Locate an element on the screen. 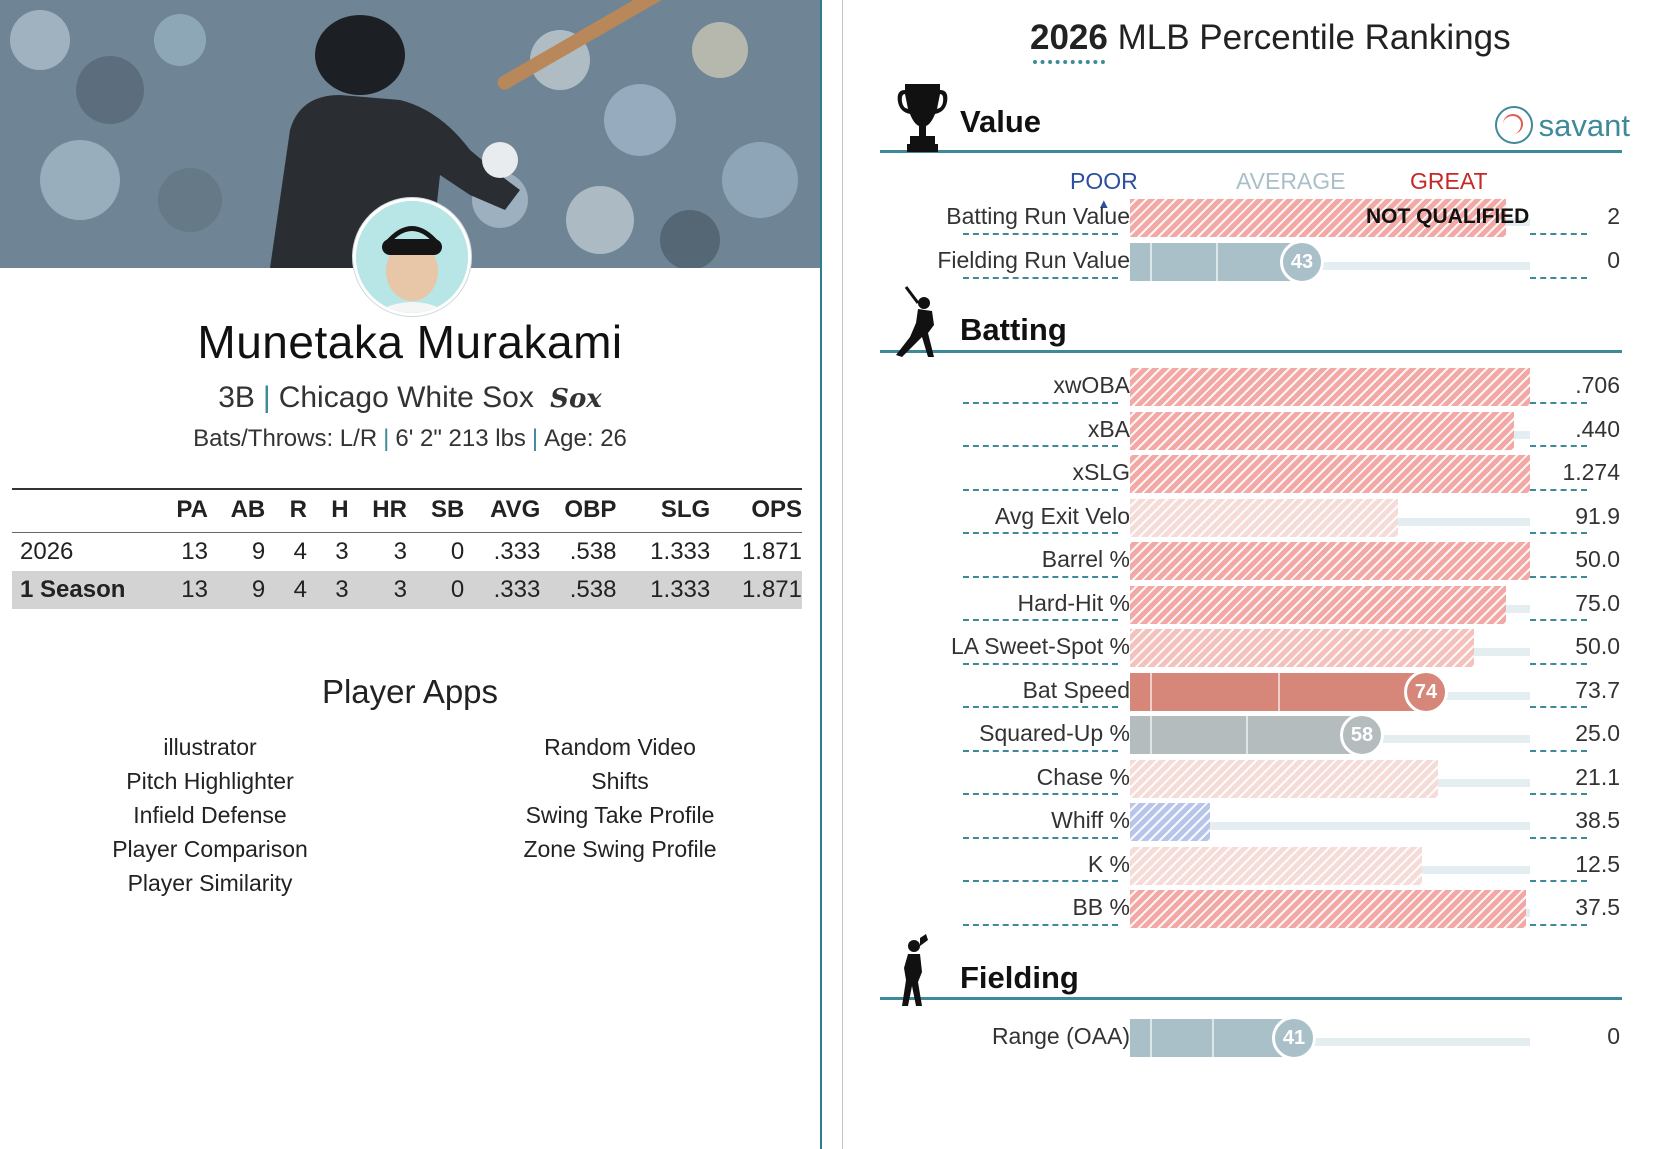 The image size is (1657, 1149). player-team-line: 3B | Chicago White Sox Sox is located at coordinates (410, 398).